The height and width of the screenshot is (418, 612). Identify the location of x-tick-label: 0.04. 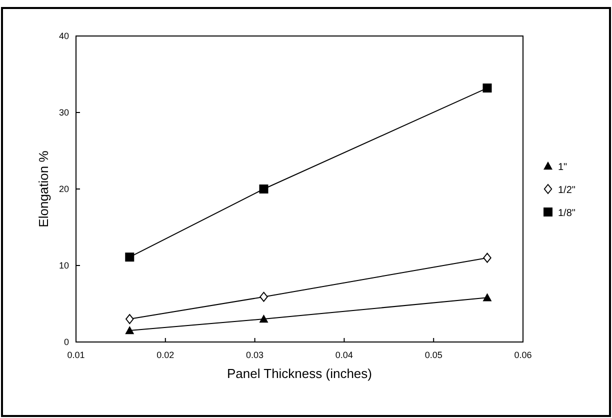
(344, 355).